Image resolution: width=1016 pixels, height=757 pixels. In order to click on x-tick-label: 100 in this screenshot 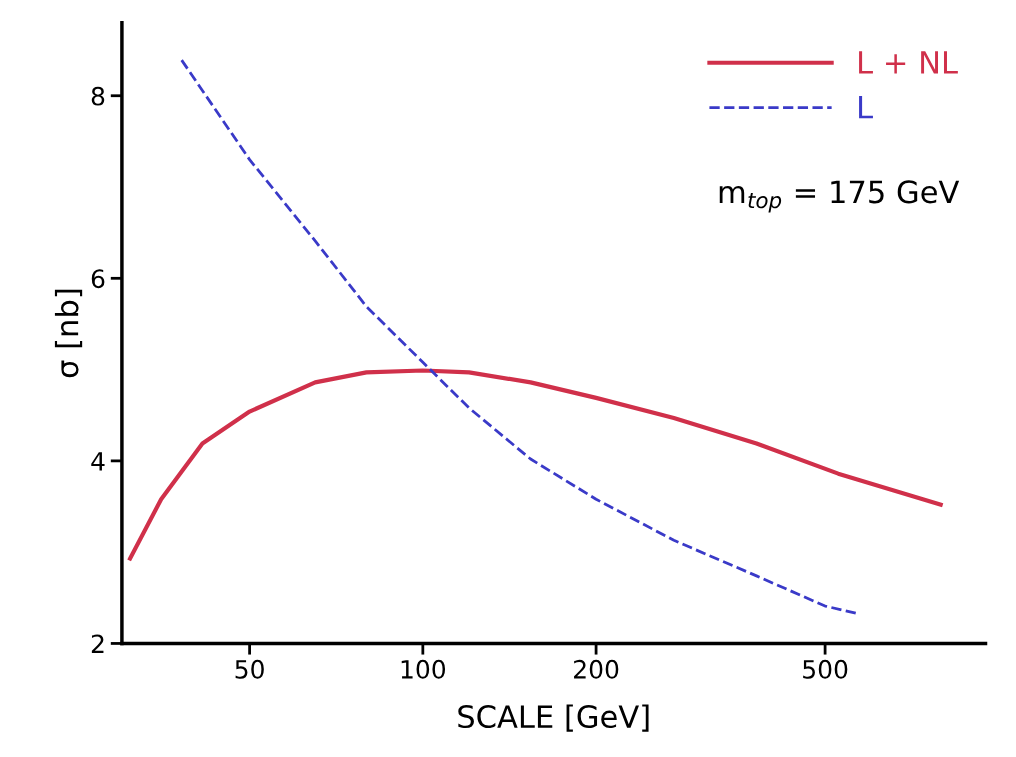, I will do `click(423, 669)`.